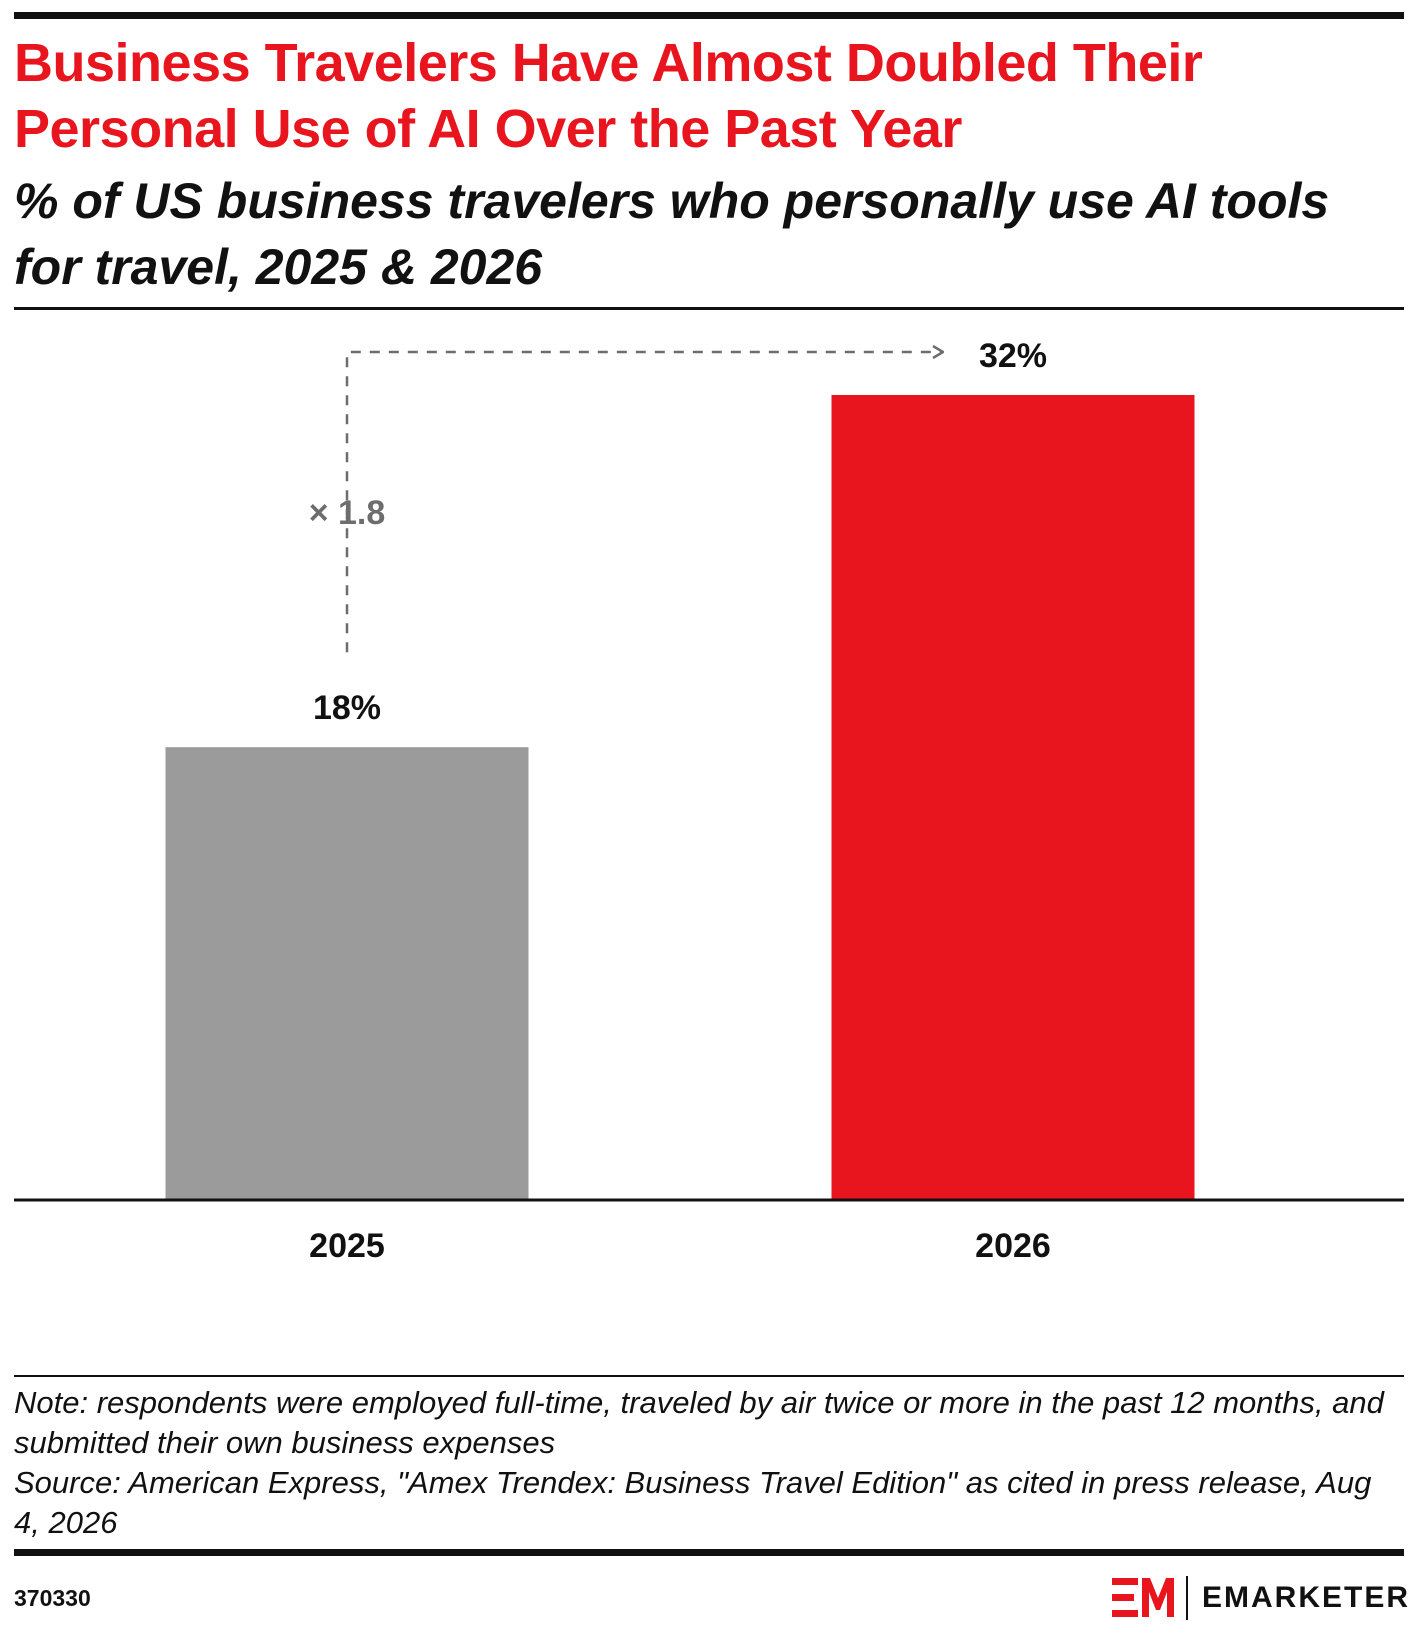 The width and height of the screenshot is (1413, 1632). Describe the element at coordinates (644, 502) in the screenshot. I see `growth-arrow` at that location.